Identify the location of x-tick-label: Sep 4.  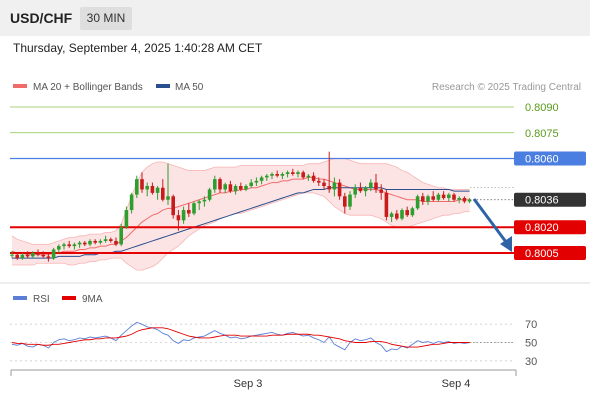
(456, 384).